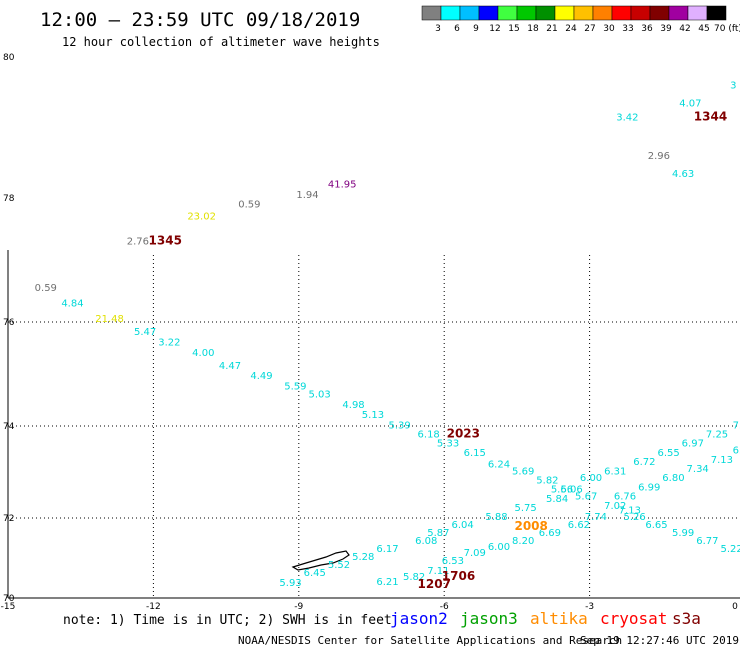  I want to click on wave-height-value: 5.84, so click(557, 499).